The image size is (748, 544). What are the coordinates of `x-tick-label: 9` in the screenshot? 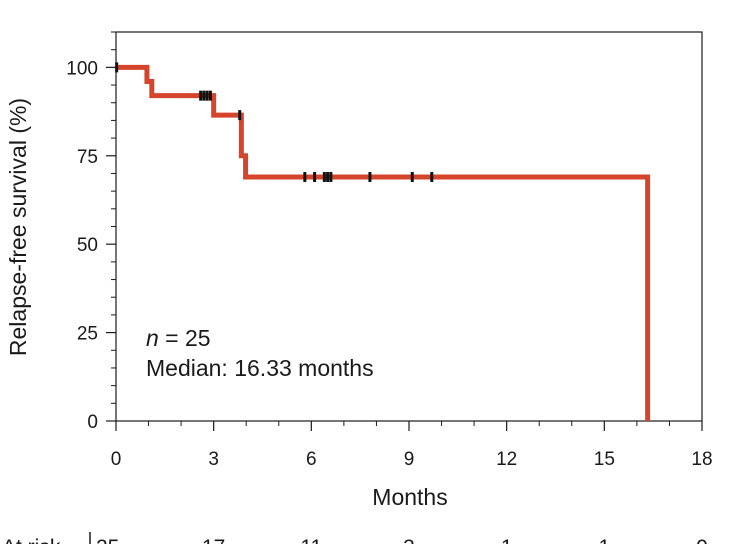 It's located at (409, 459).